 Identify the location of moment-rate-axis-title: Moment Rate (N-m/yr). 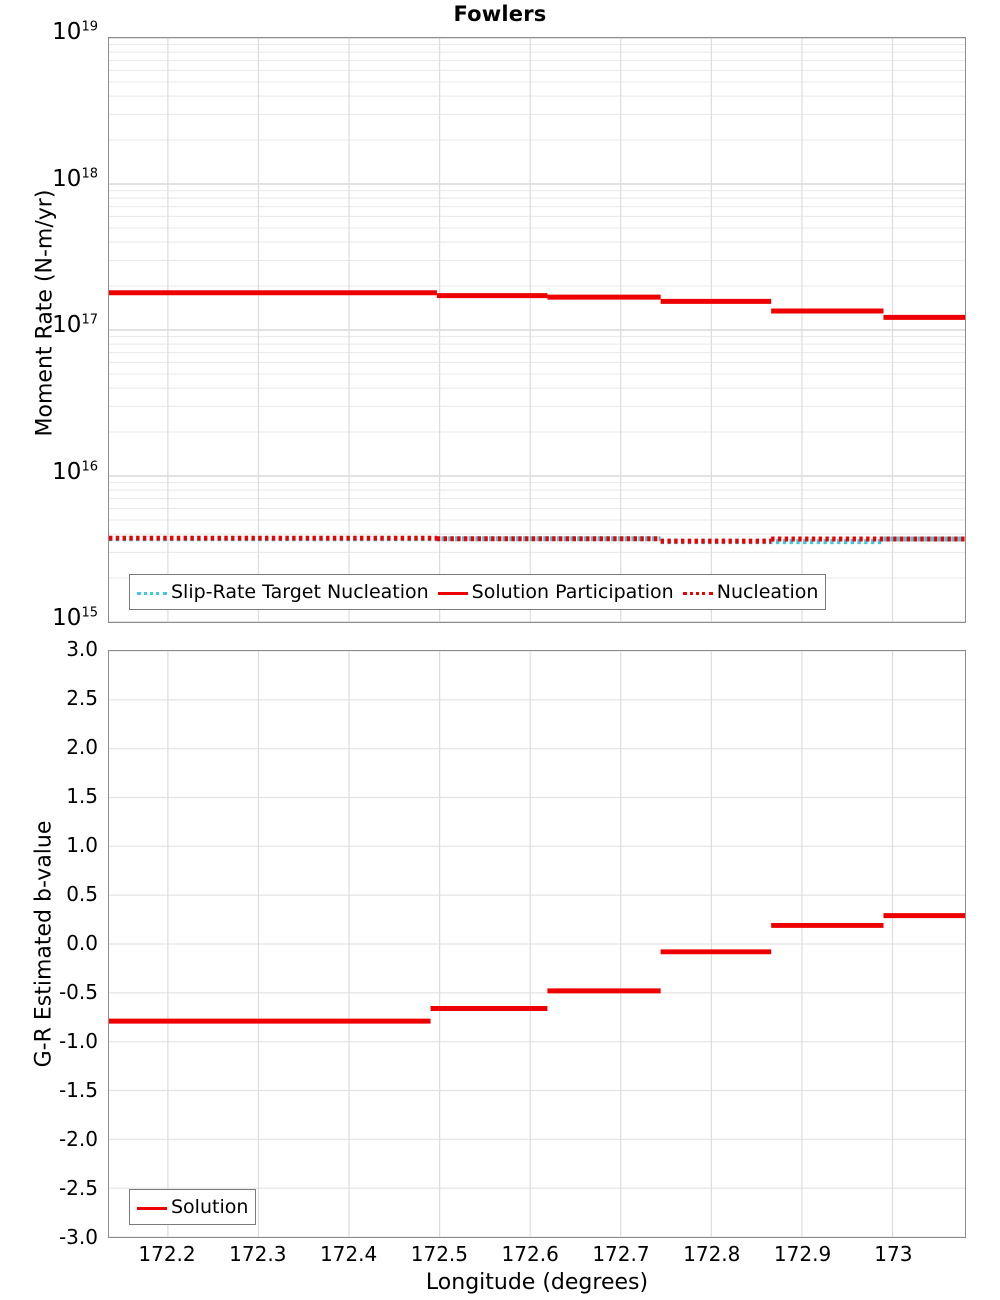
(45, 313).